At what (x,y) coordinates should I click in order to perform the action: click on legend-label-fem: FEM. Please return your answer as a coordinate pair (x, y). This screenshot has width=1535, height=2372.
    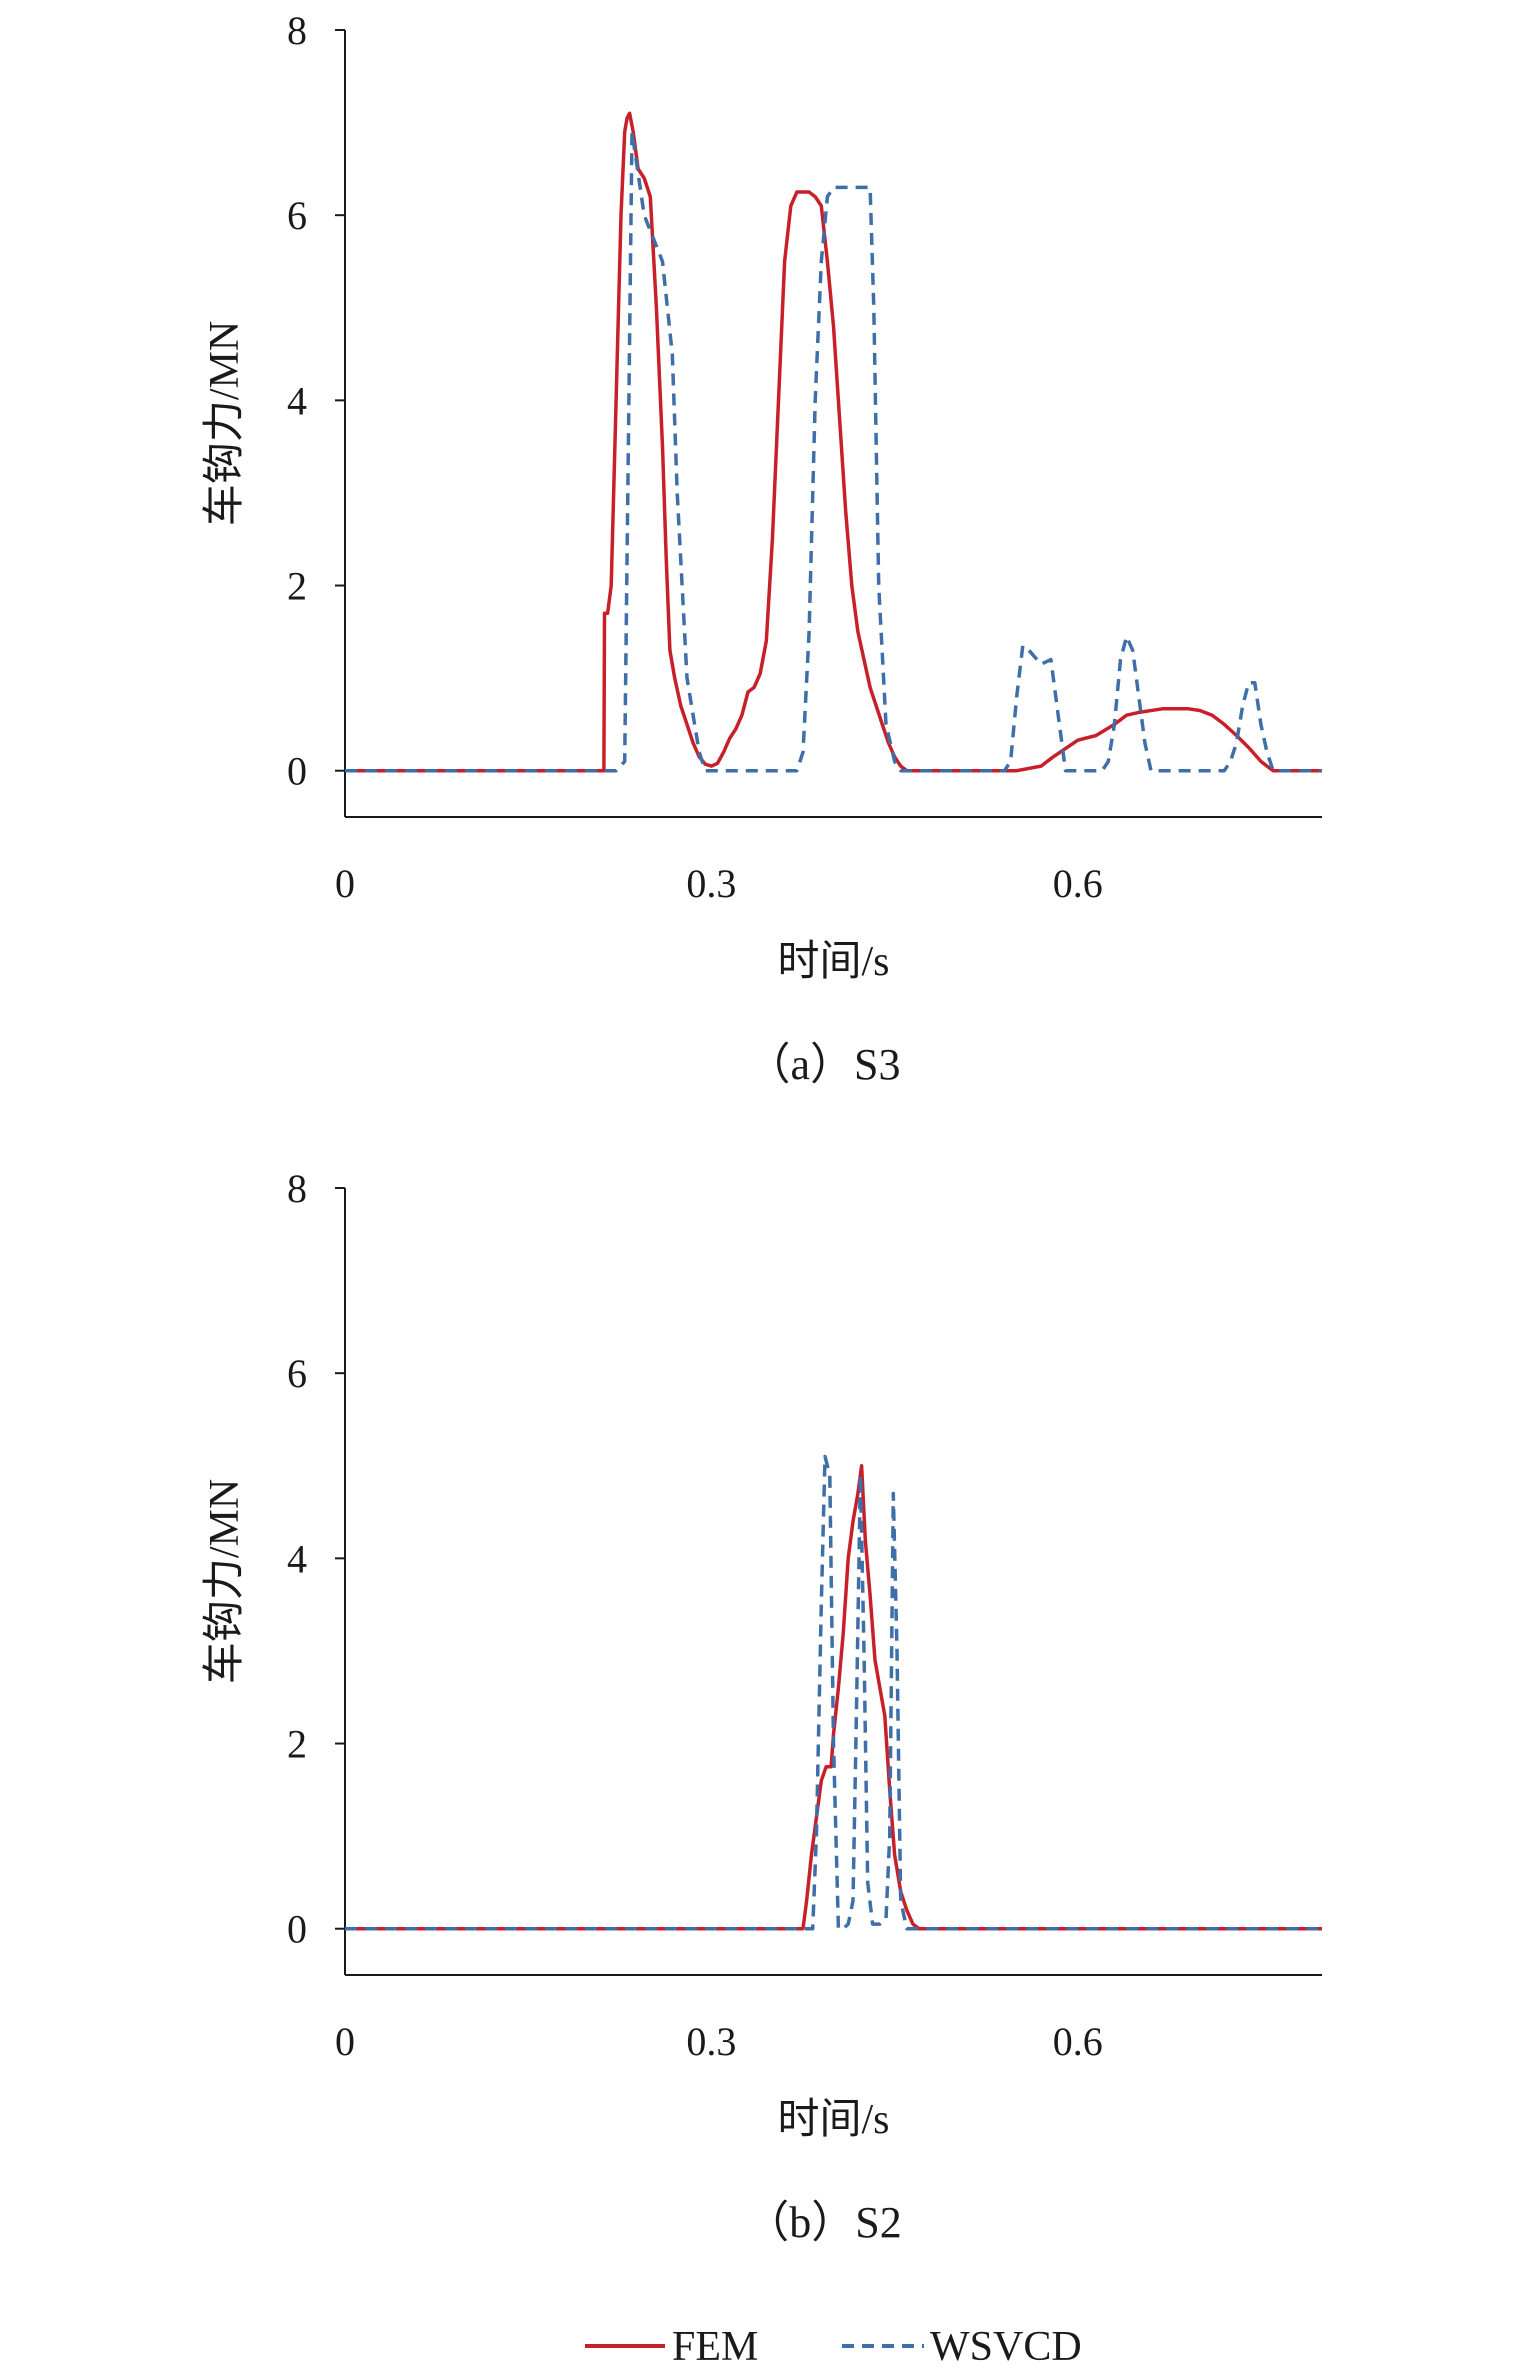
    Looking at the image, I should click on (715, 2347).